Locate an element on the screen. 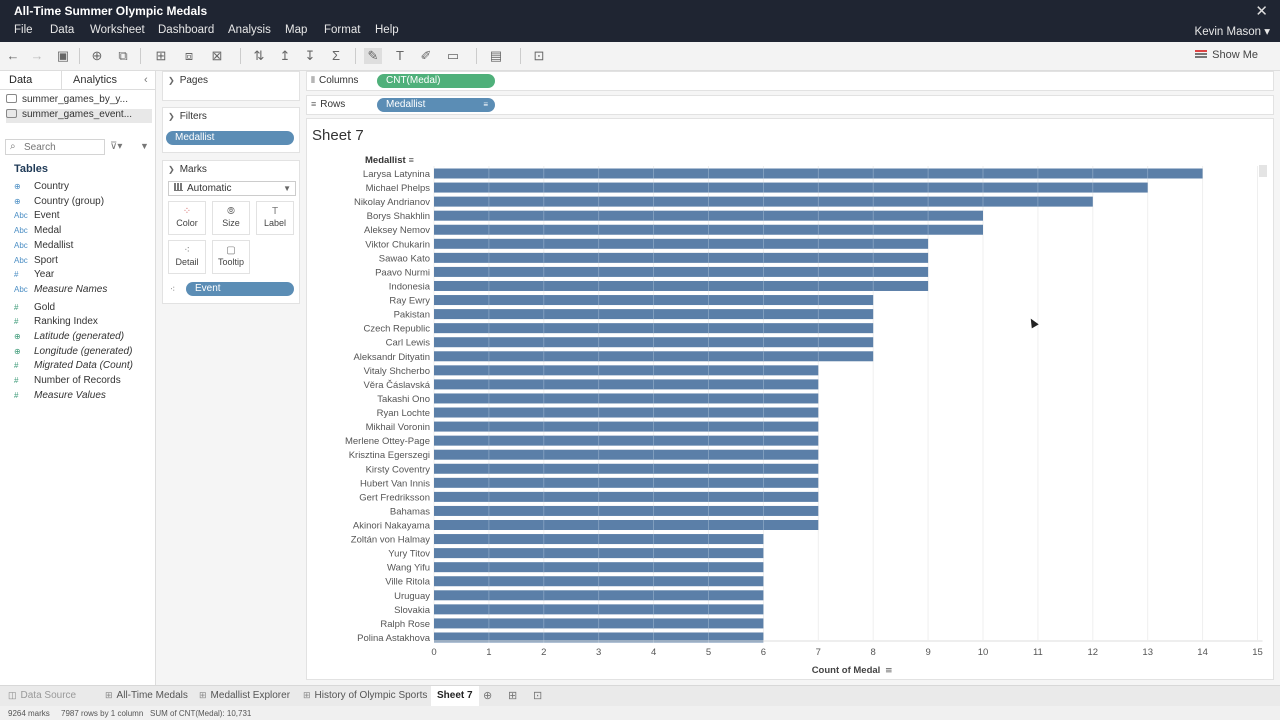  field-ranking-index: # Ranking Index is located at coordinates (56, 322).